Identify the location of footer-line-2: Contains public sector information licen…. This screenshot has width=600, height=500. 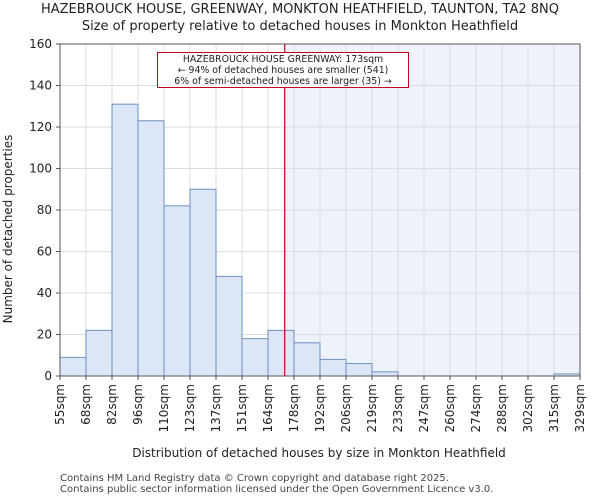
(277, 489).